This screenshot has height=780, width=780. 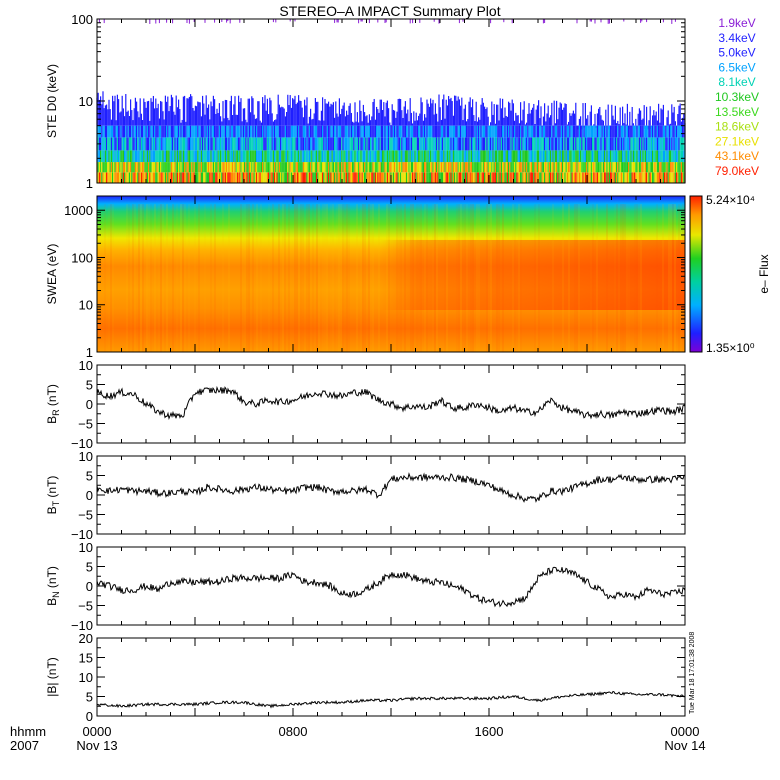 What do you see at coordinates (53, 404) in the screenshot?
I see `br-ylabel: BR (nT)` at bounding box center [53, 404].